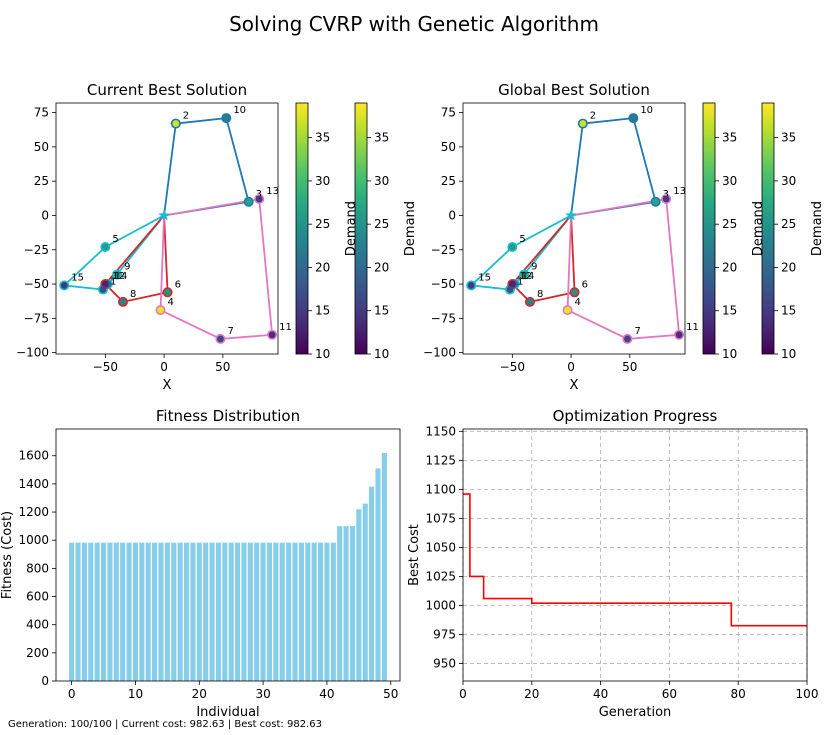  Describe the element at coordinates (788, 181) in the screenshot. I see `colorbar-tick-label: 30` at that location.